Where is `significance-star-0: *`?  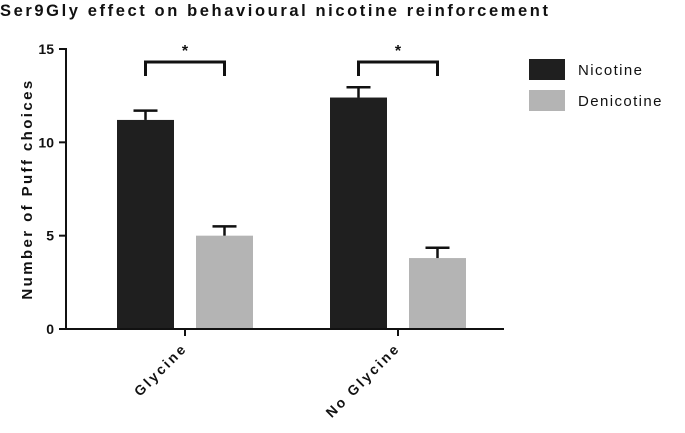
significance-star-0: * is located at coordinates (185, 51).